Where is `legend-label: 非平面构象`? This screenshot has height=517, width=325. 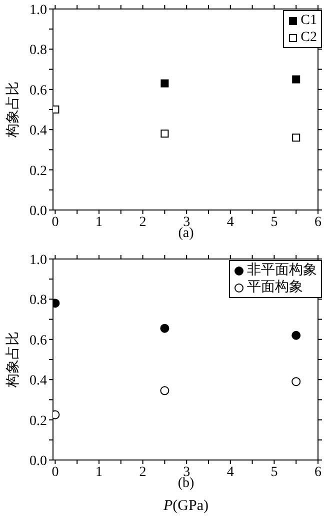 legend-label: 非平面构象 is located at coordinates (282, 270).